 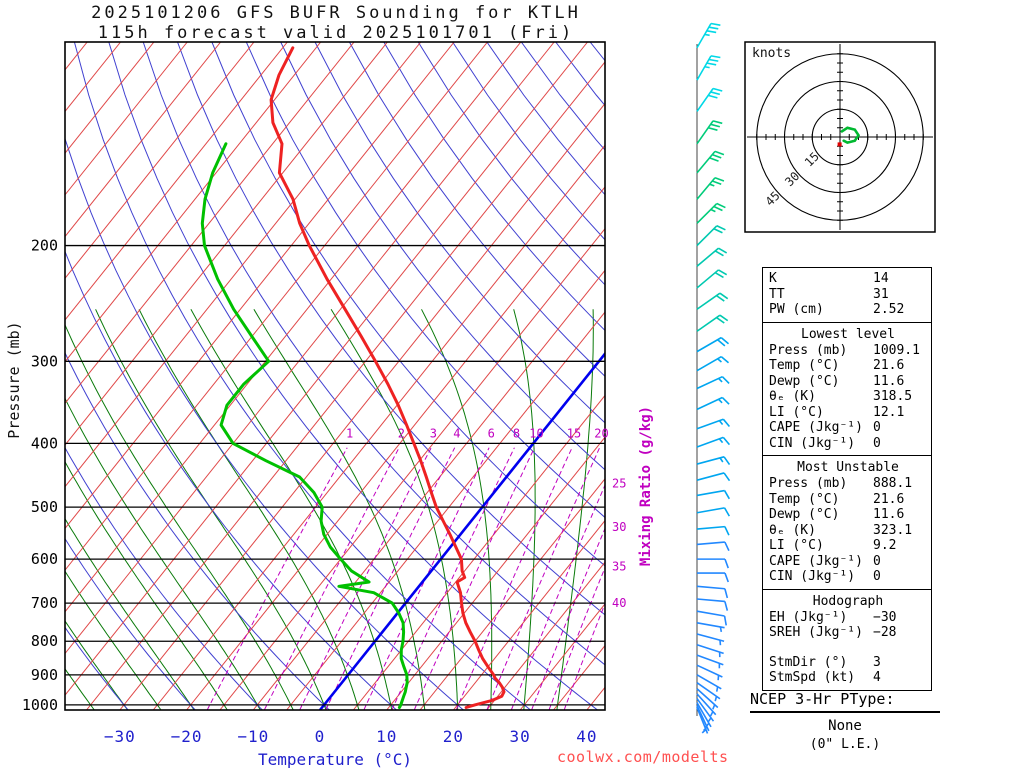 What do you see at coordinates (44, 361) in the screenshot?
I see `svg-text: 300` at bounding box center [44, 361].